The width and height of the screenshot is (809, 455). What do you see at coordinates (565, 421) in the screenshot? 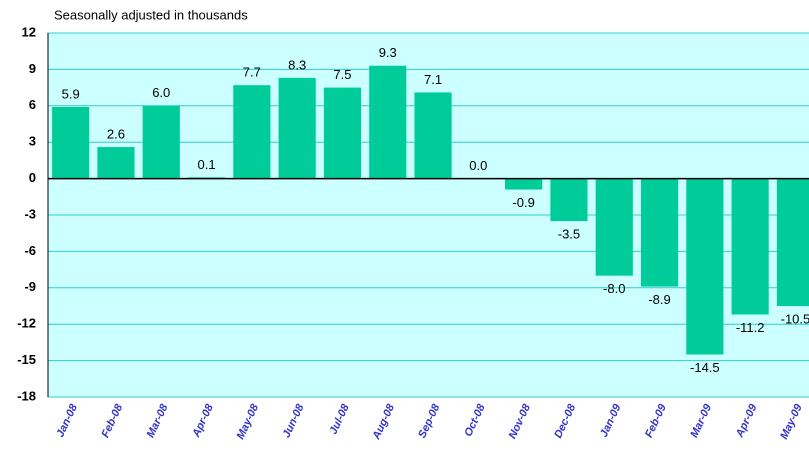
I see `x-tick-label: Dec-08` at bounding box center [565, 421].